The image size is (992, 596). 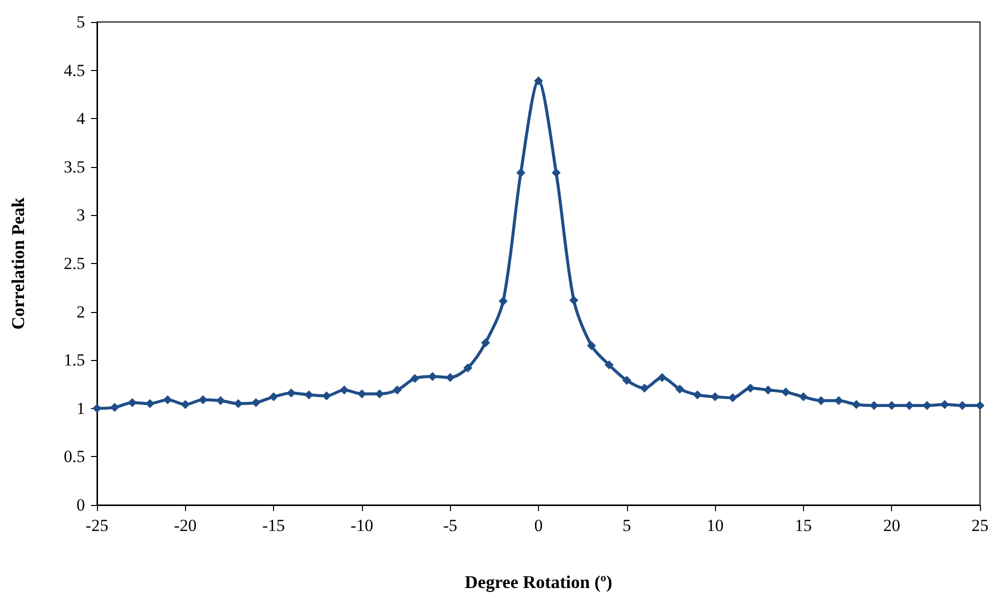 I want to click on y-tick-label: 4, so click(x=81, y=118).